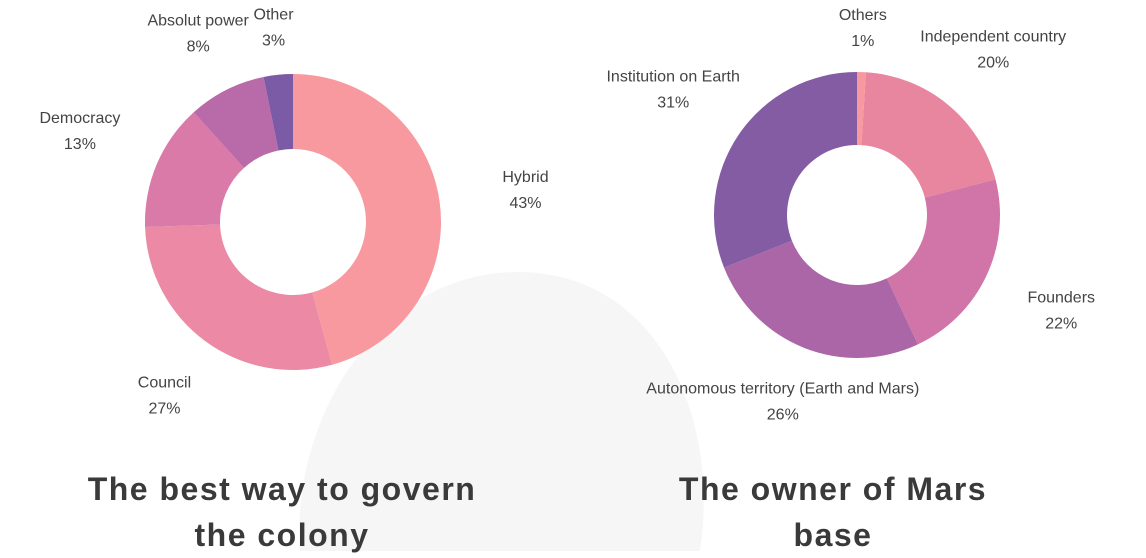 This screenshot has height=558, width=1146. I want to click on slice-label: Independent country, so click(993, 37).